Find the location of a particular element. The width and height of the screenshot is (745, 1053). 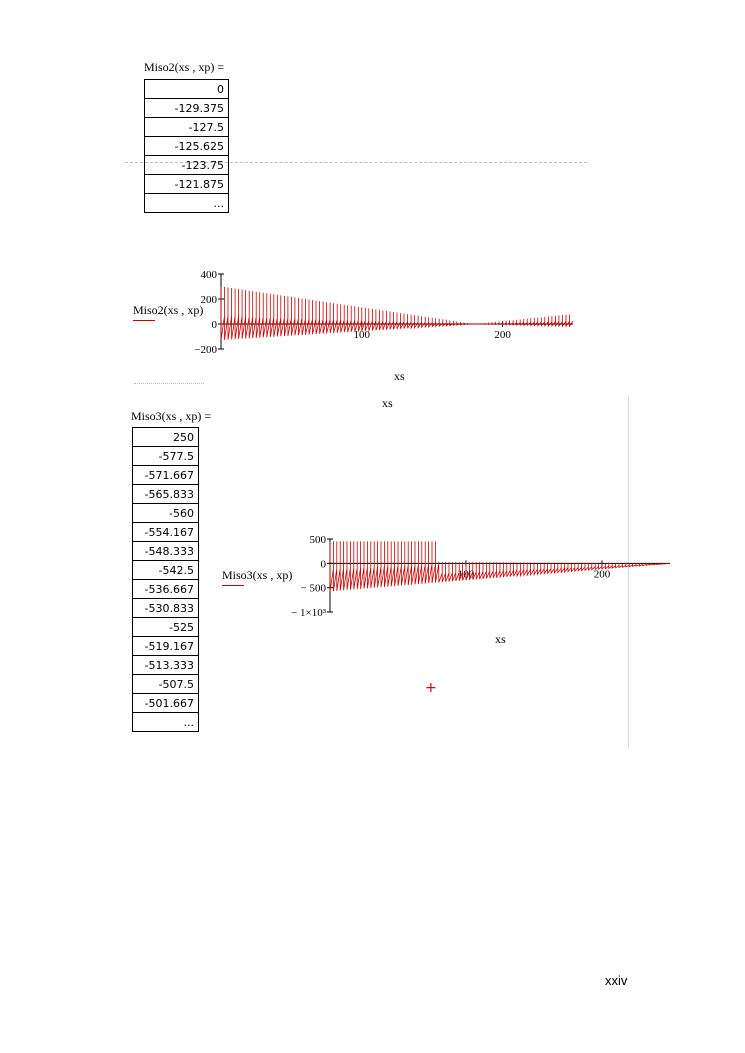

y-tick-label: − 500 is located at coordinates (314, 589).